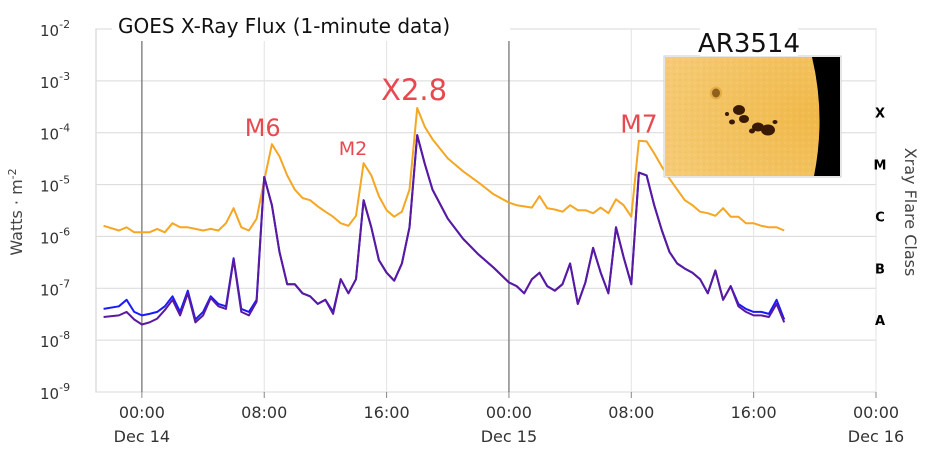  What do you see at coordinates (16, 211) in the screenshot?
I see `y-axis-title: Watts · m-2` at bounding box center [16, 211].